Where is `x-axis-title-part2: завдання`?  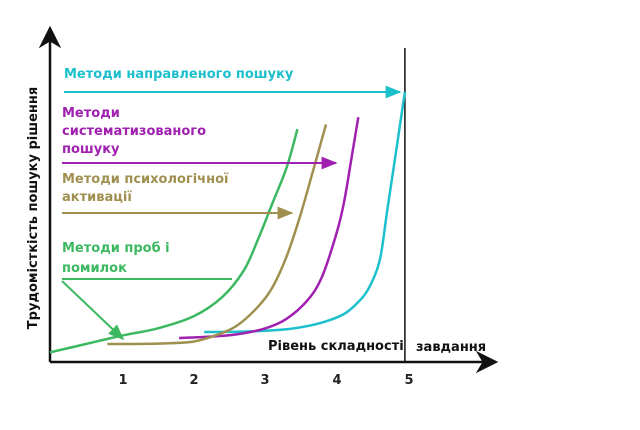
x-axis-title-part2: завдання is located at coordinates (451, 347).